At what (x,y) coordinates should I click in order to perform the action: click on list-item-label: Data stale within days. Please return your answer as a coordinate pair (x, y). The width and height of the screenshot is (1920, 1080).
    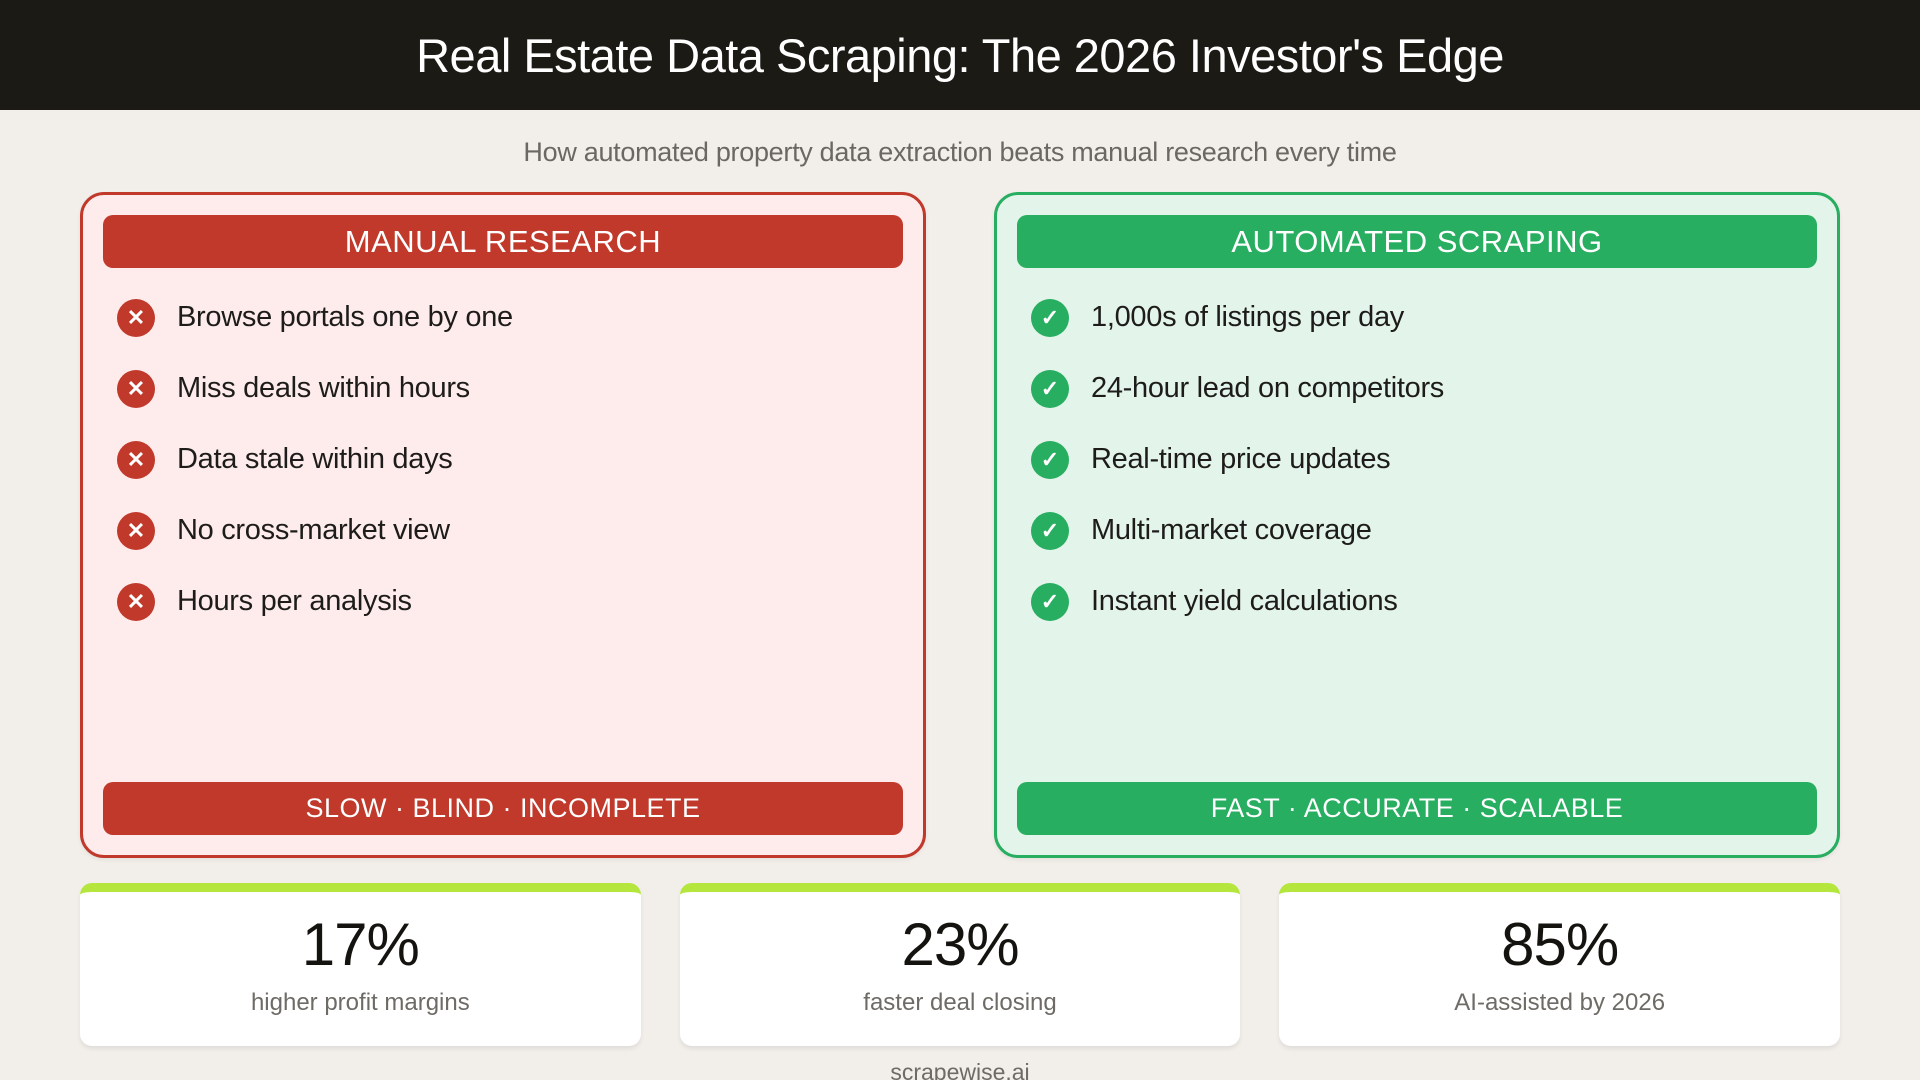
    Looking at the image, I should click on (315, 459).